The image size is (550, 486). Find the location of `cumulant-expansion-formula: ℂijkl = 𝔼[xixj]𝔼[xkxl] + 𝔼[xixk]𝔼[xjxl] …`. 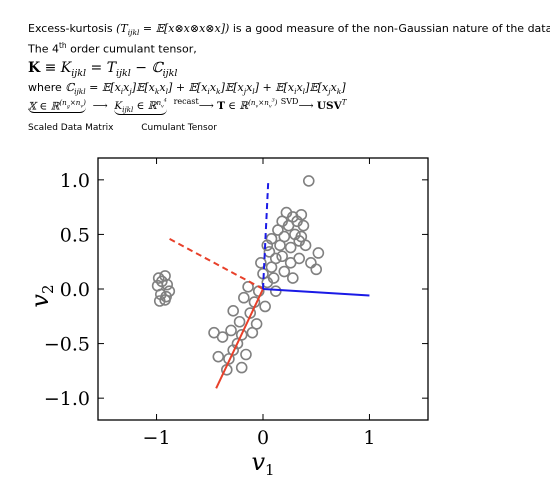

cumulant-expansion-formula: ℂijkl = 𝔼[xixj]𝔼[xkxl] + 𝔼[xixk]𝔼[xjxl] … is located at coordinates (205, 89).